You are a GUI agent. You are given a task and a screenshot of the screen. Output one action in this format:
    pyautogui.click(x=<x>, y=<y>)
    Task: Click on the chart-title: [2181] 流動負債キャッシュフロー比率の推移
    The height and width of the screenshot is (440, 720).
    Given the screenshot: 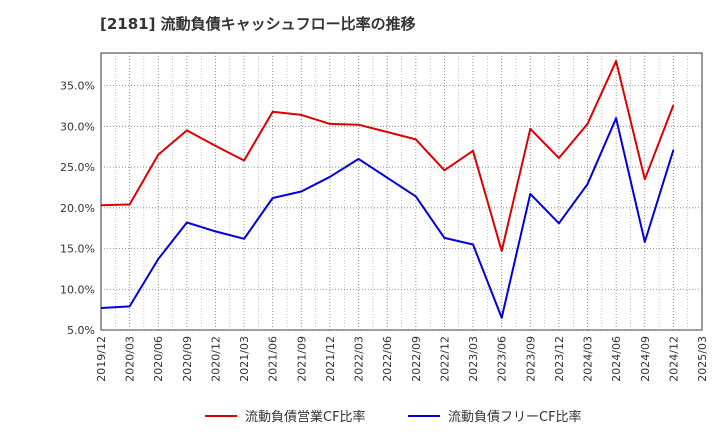 What is the action you would take?
    pyautogui.click(x=258, y=24)
    